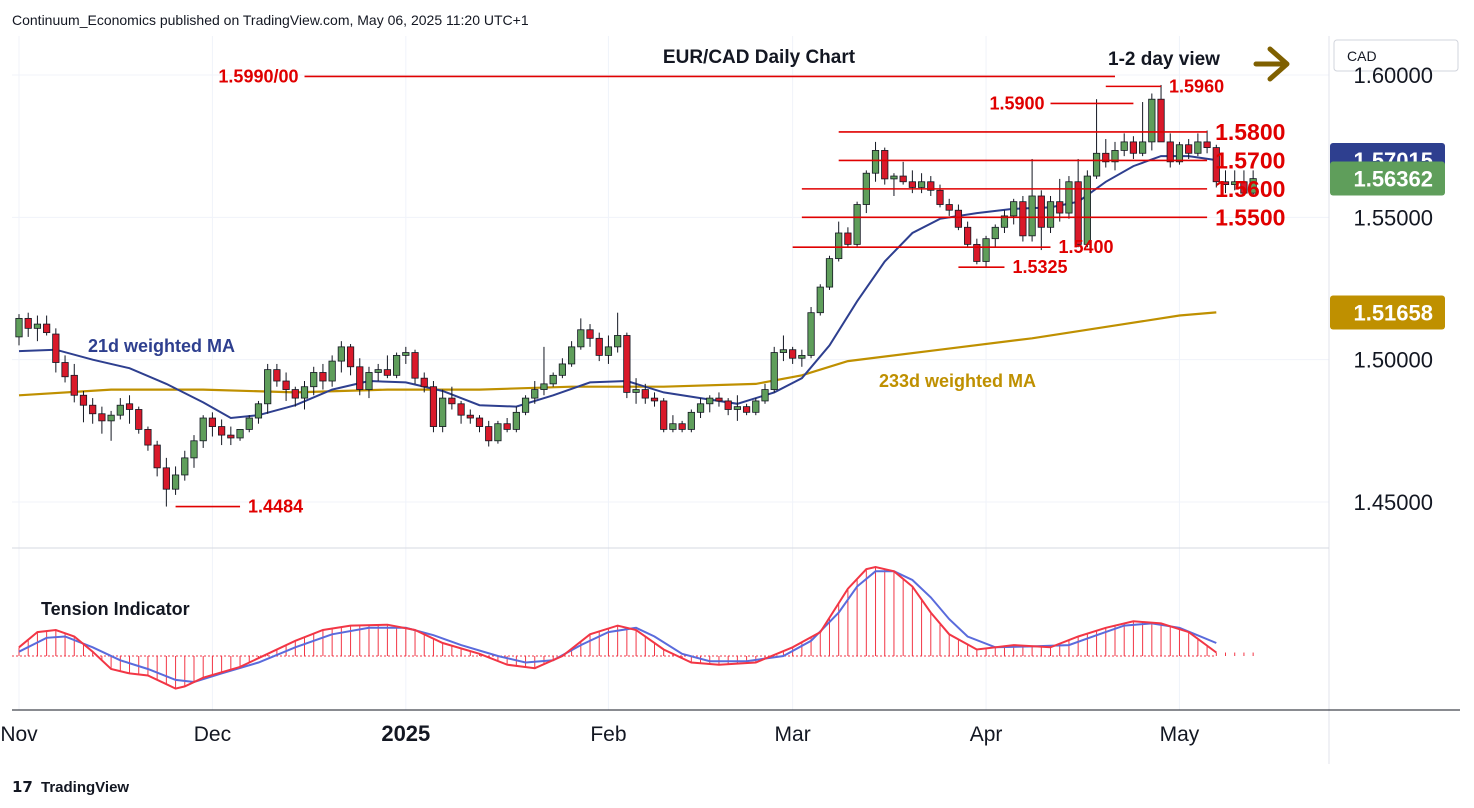 Image resolution: width=1474 pixels, height=808 pixels. Describe the element at coordinates (957, 381) in the screenshot. I see `ma233-label: 233d weighted MA` at that location.